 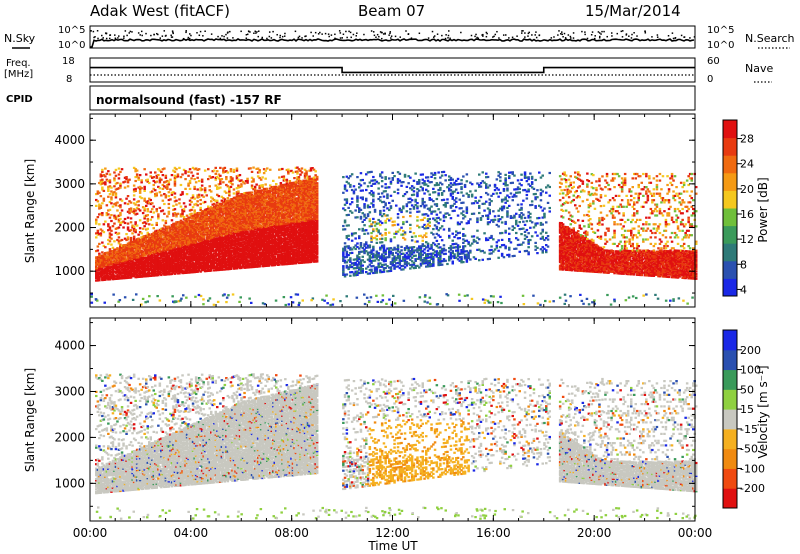 I want to click on noise-tick-bottom-left: 10^0, so click(x=71, y=45).